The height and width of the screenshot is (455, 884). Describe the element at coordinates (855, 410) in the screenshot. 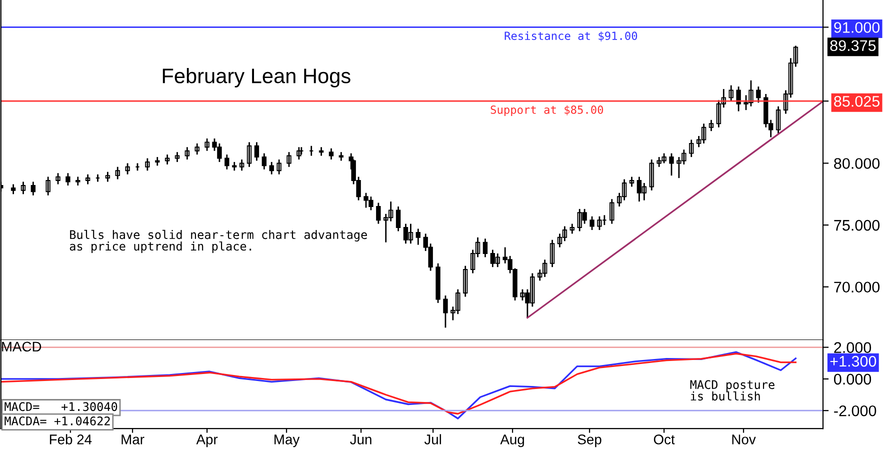

I see `y-tick-label: -2.000` at that location.